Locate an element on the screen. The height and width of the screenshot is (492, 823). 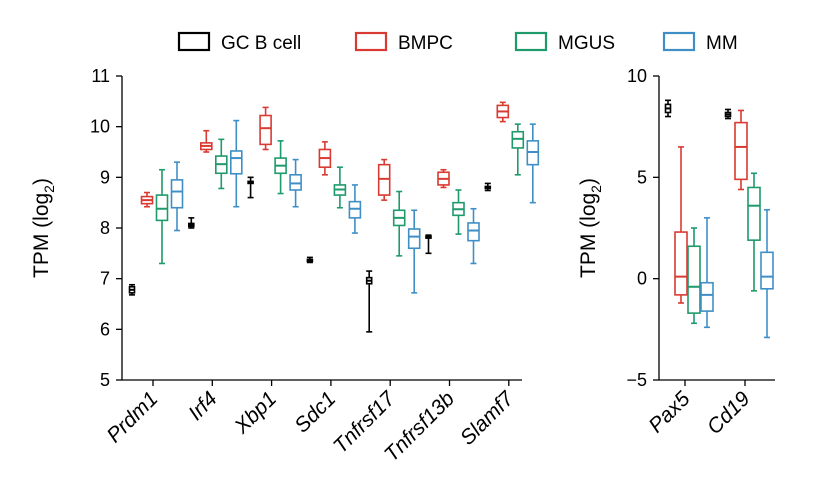
box-gc-b-cell-sdc1 is located at coordinates (310, 260).